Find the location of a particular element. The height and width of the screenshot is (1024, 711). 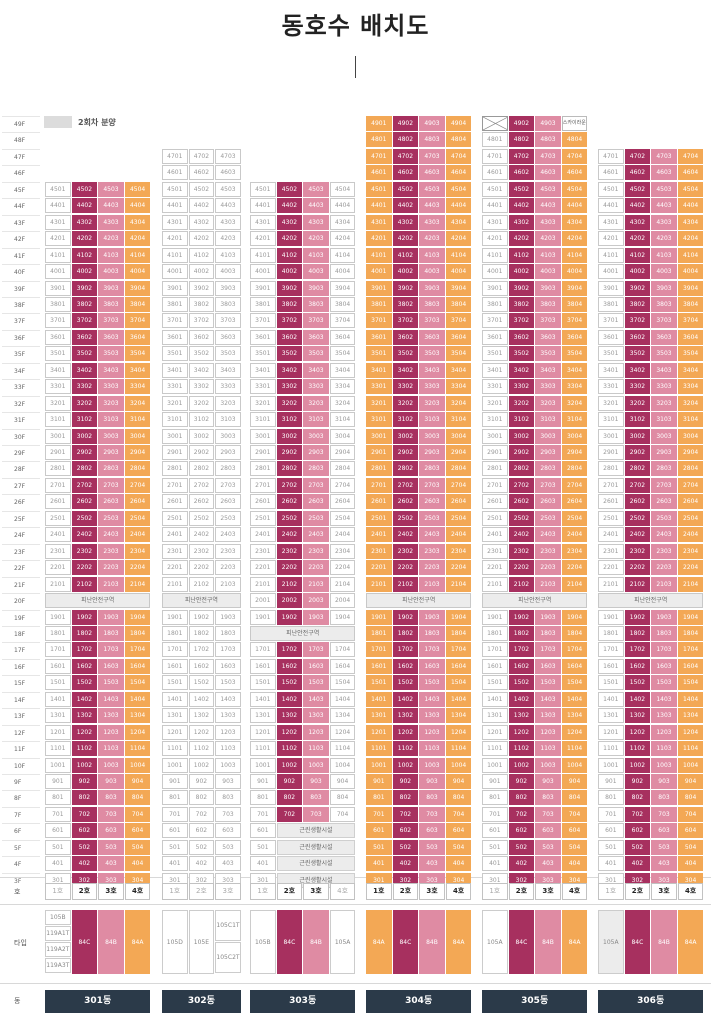

unit-cell: 3203 is located at coordinates (432, 403).